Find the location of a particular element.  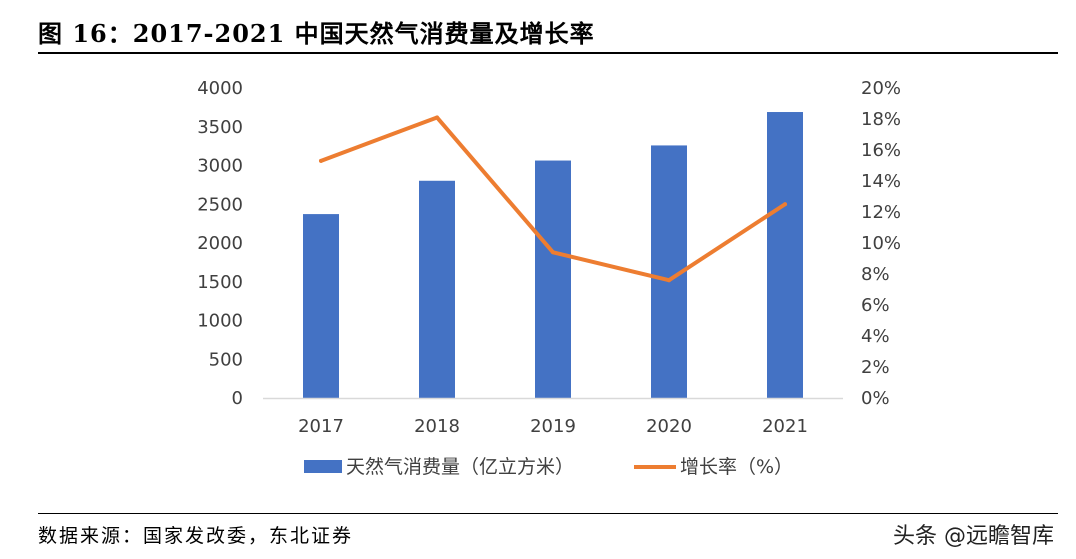

x-axis-ticks: 2017 2018 2019 2020 2021 is located at coordinates (553, 426).